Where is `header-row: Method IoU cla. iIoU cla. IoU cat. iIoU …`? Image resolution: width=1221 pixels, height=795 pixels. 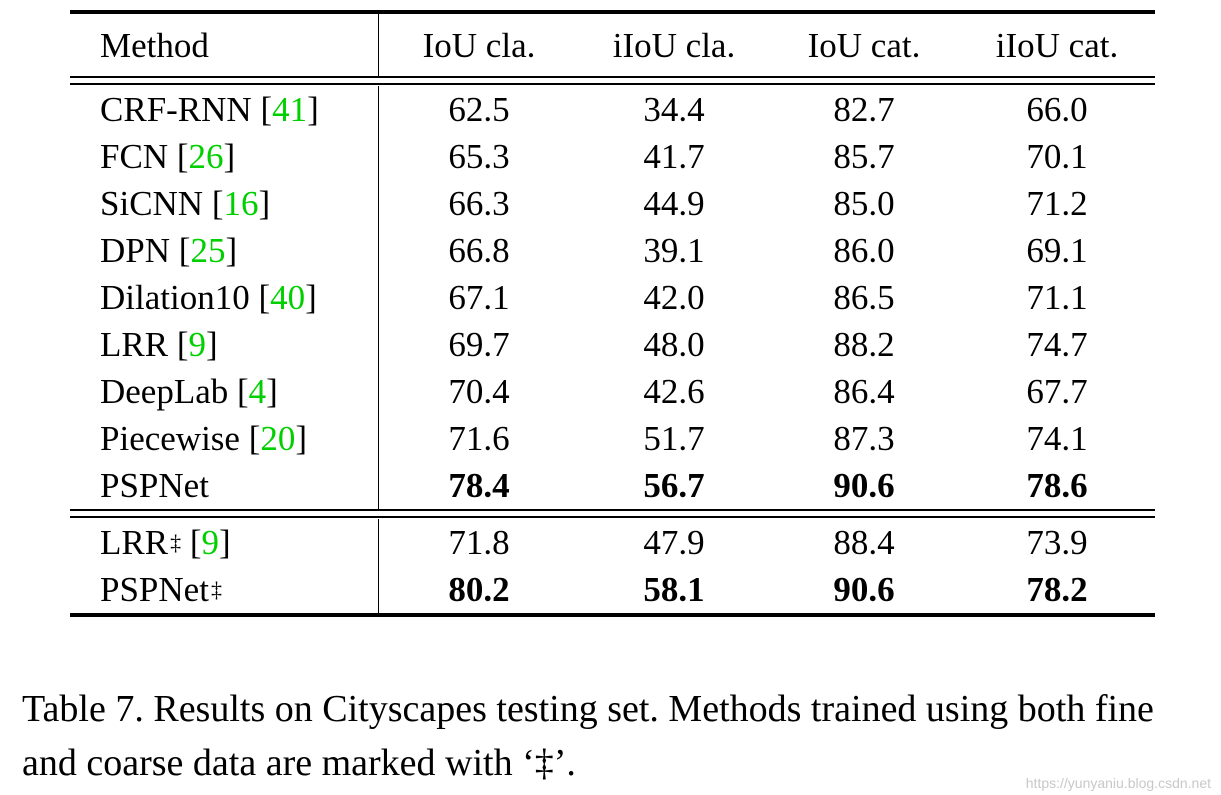
header-row: Method IoU cla. iIoU cla. IoU cat. iIoU … is located at coordinates (612, 45).